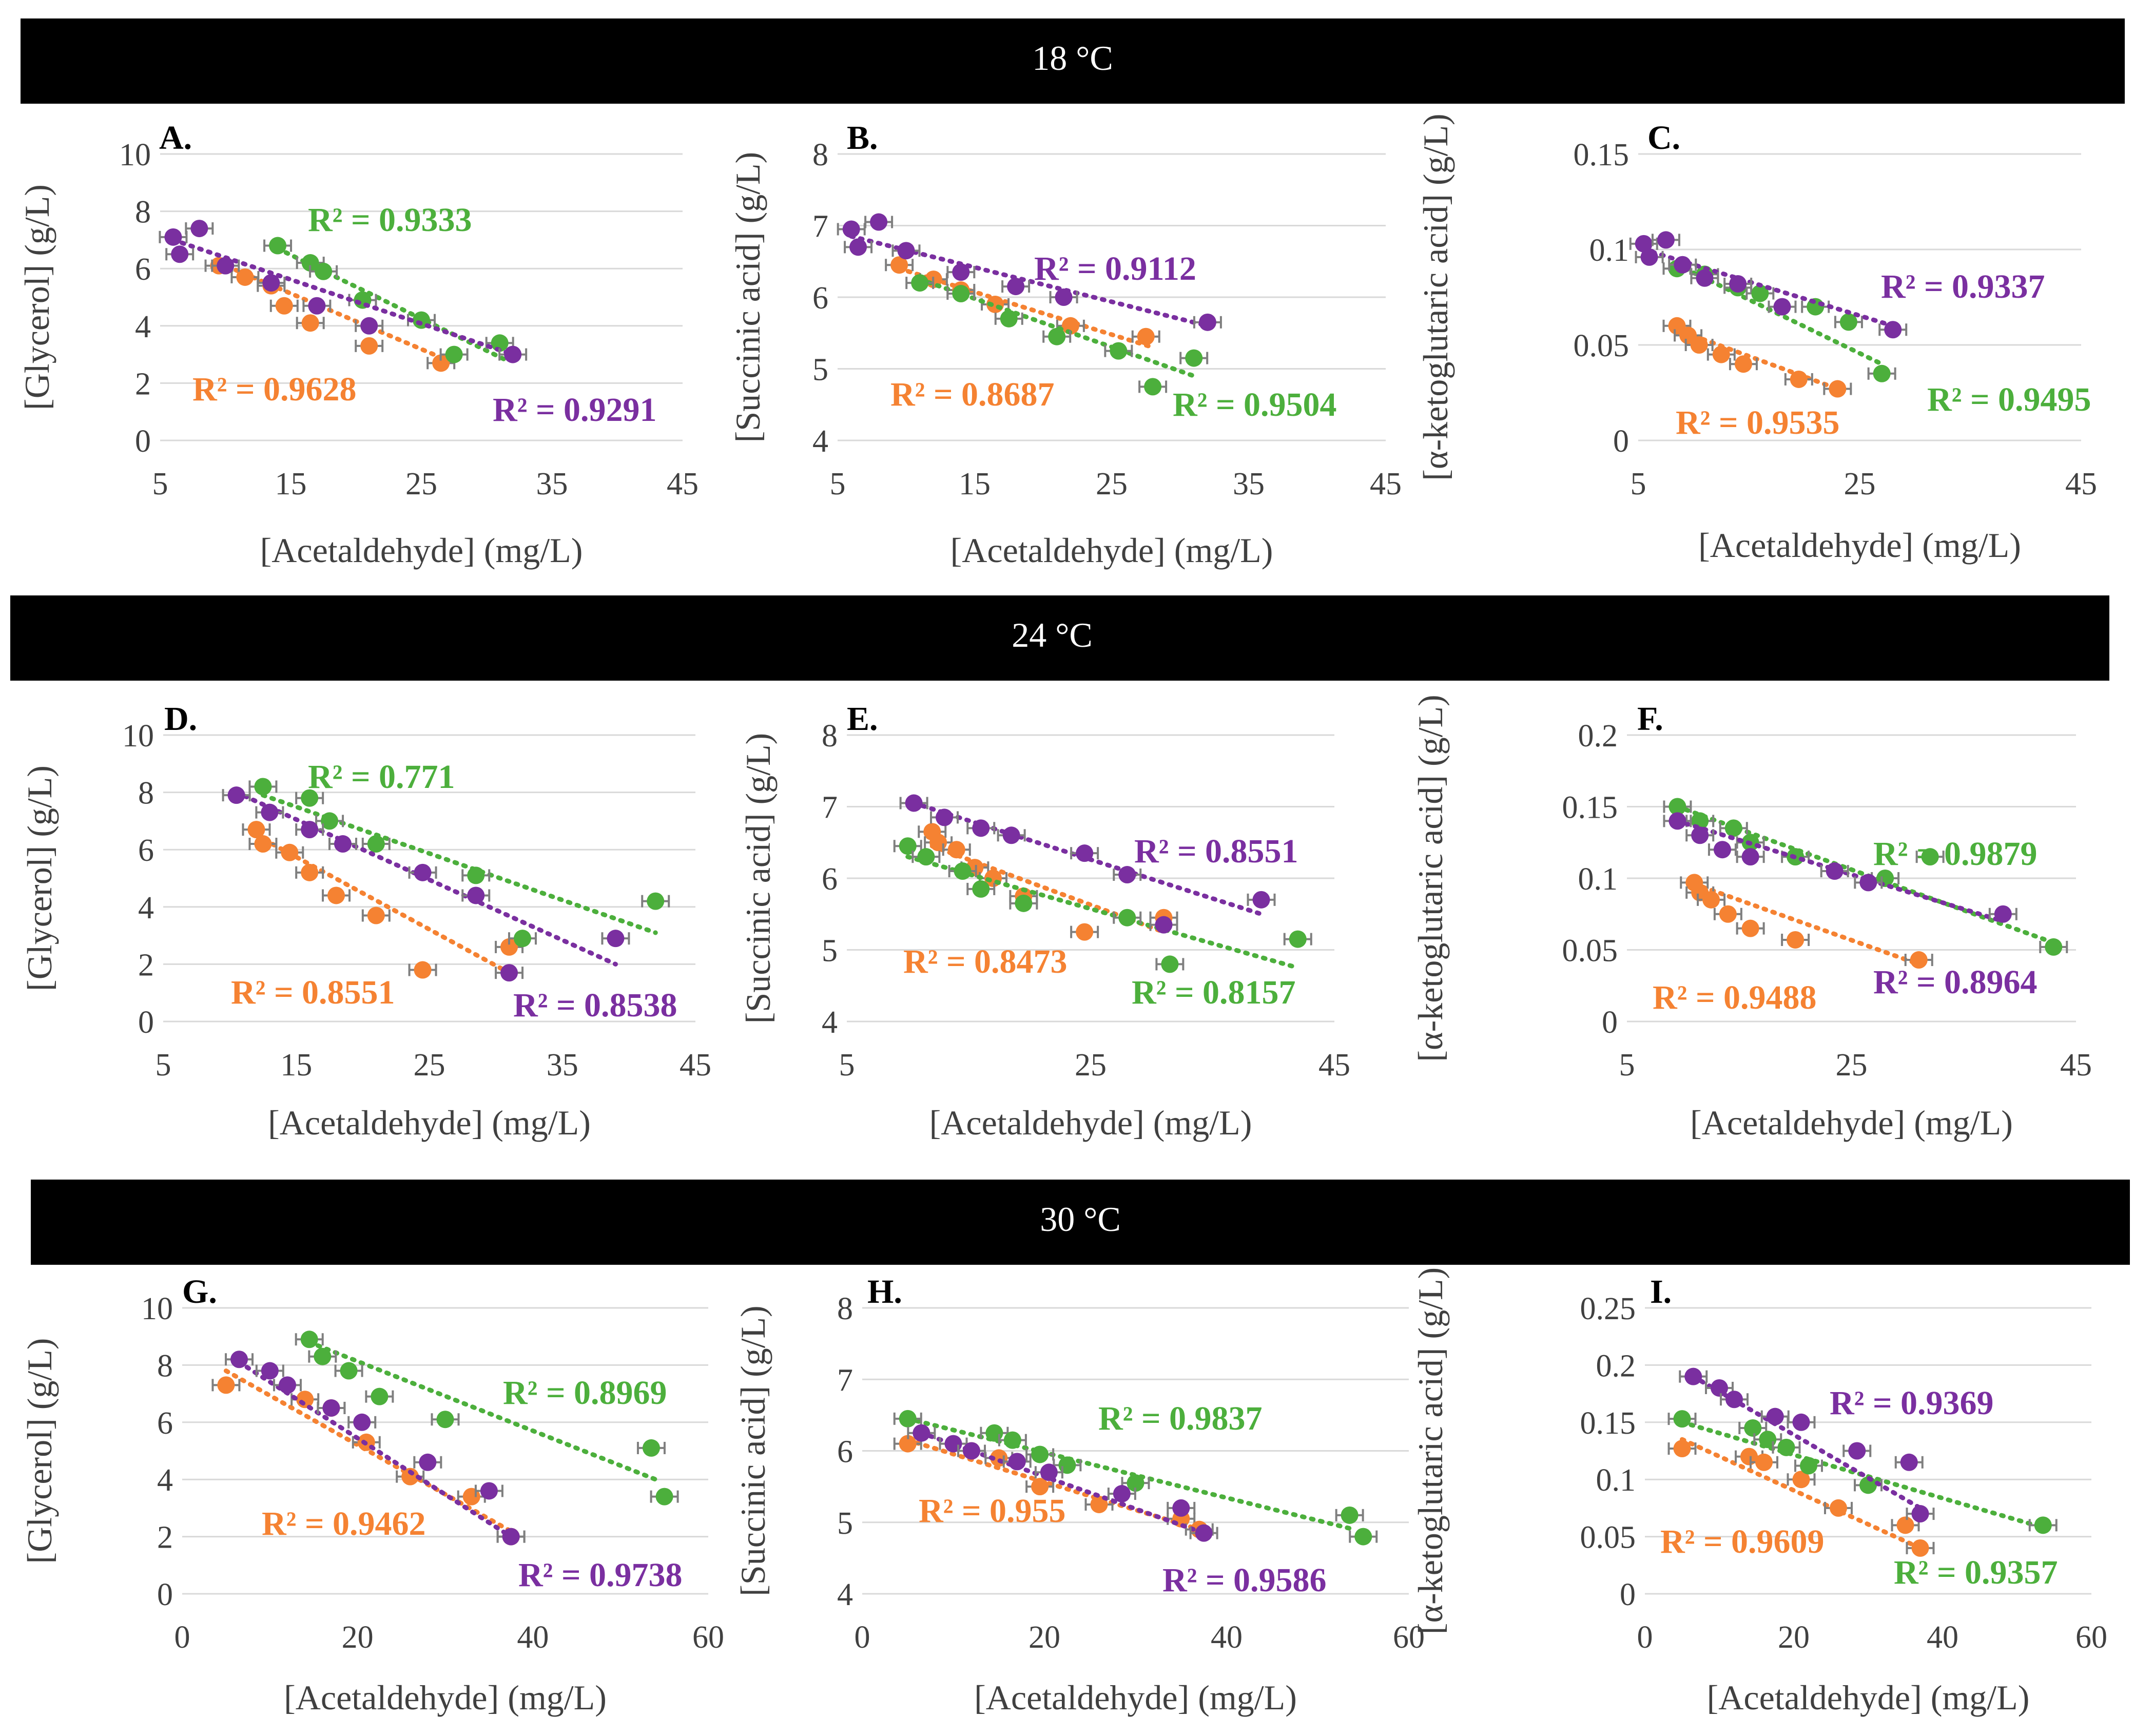 The height and width of the screenshot is (1736, 2134). I want to click on panel-label: H., so click(884, 1291).